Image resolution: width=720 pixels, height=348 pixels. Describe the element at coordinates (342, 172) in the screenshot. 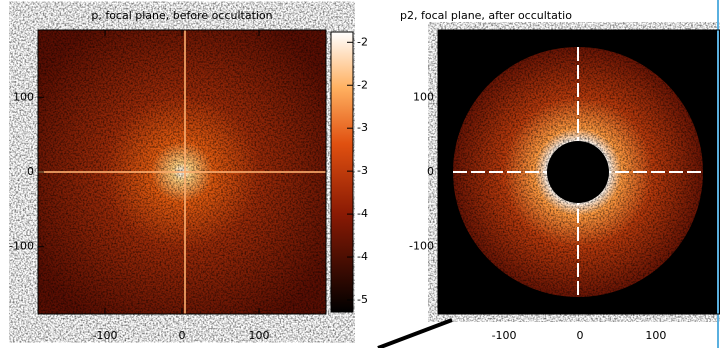

I see `colorbar` at that location.